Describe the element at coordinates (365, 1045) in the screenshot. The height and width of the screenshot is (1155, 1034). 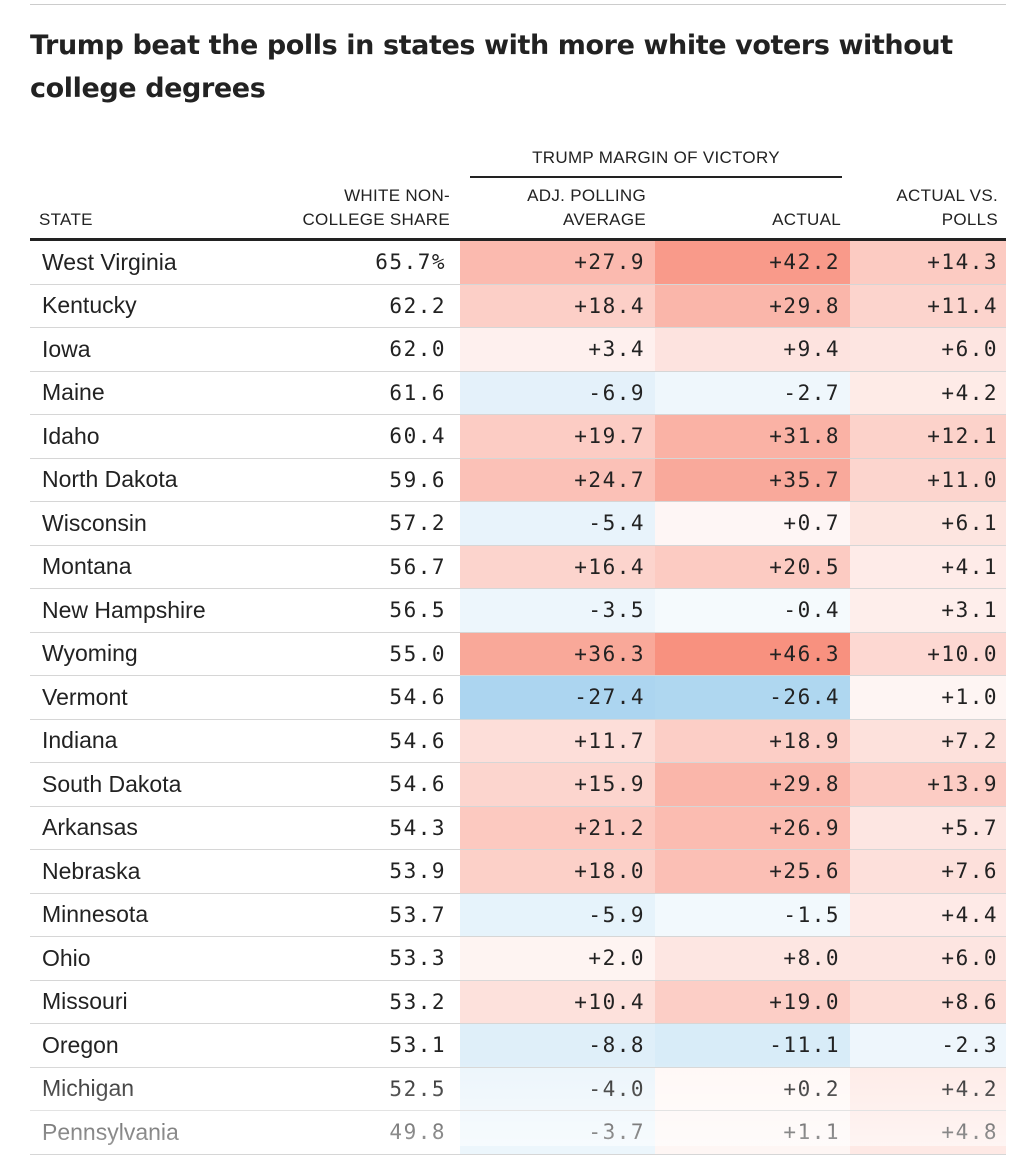
I see `white-noncollege-cell: 53.1` at that location.